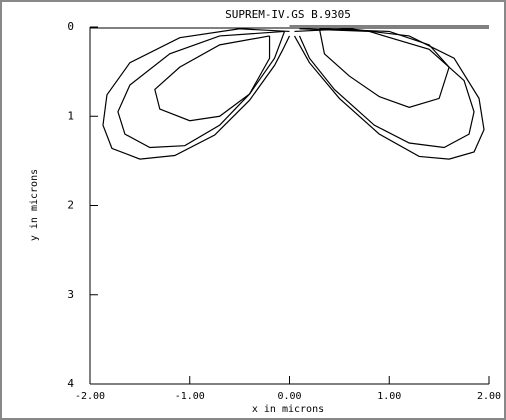 The width and height of the screenshot is (506, 420). Describe the element at coordinates (90, 396) in the screenshot. I see `x-tick-label: -2.00` at that location.